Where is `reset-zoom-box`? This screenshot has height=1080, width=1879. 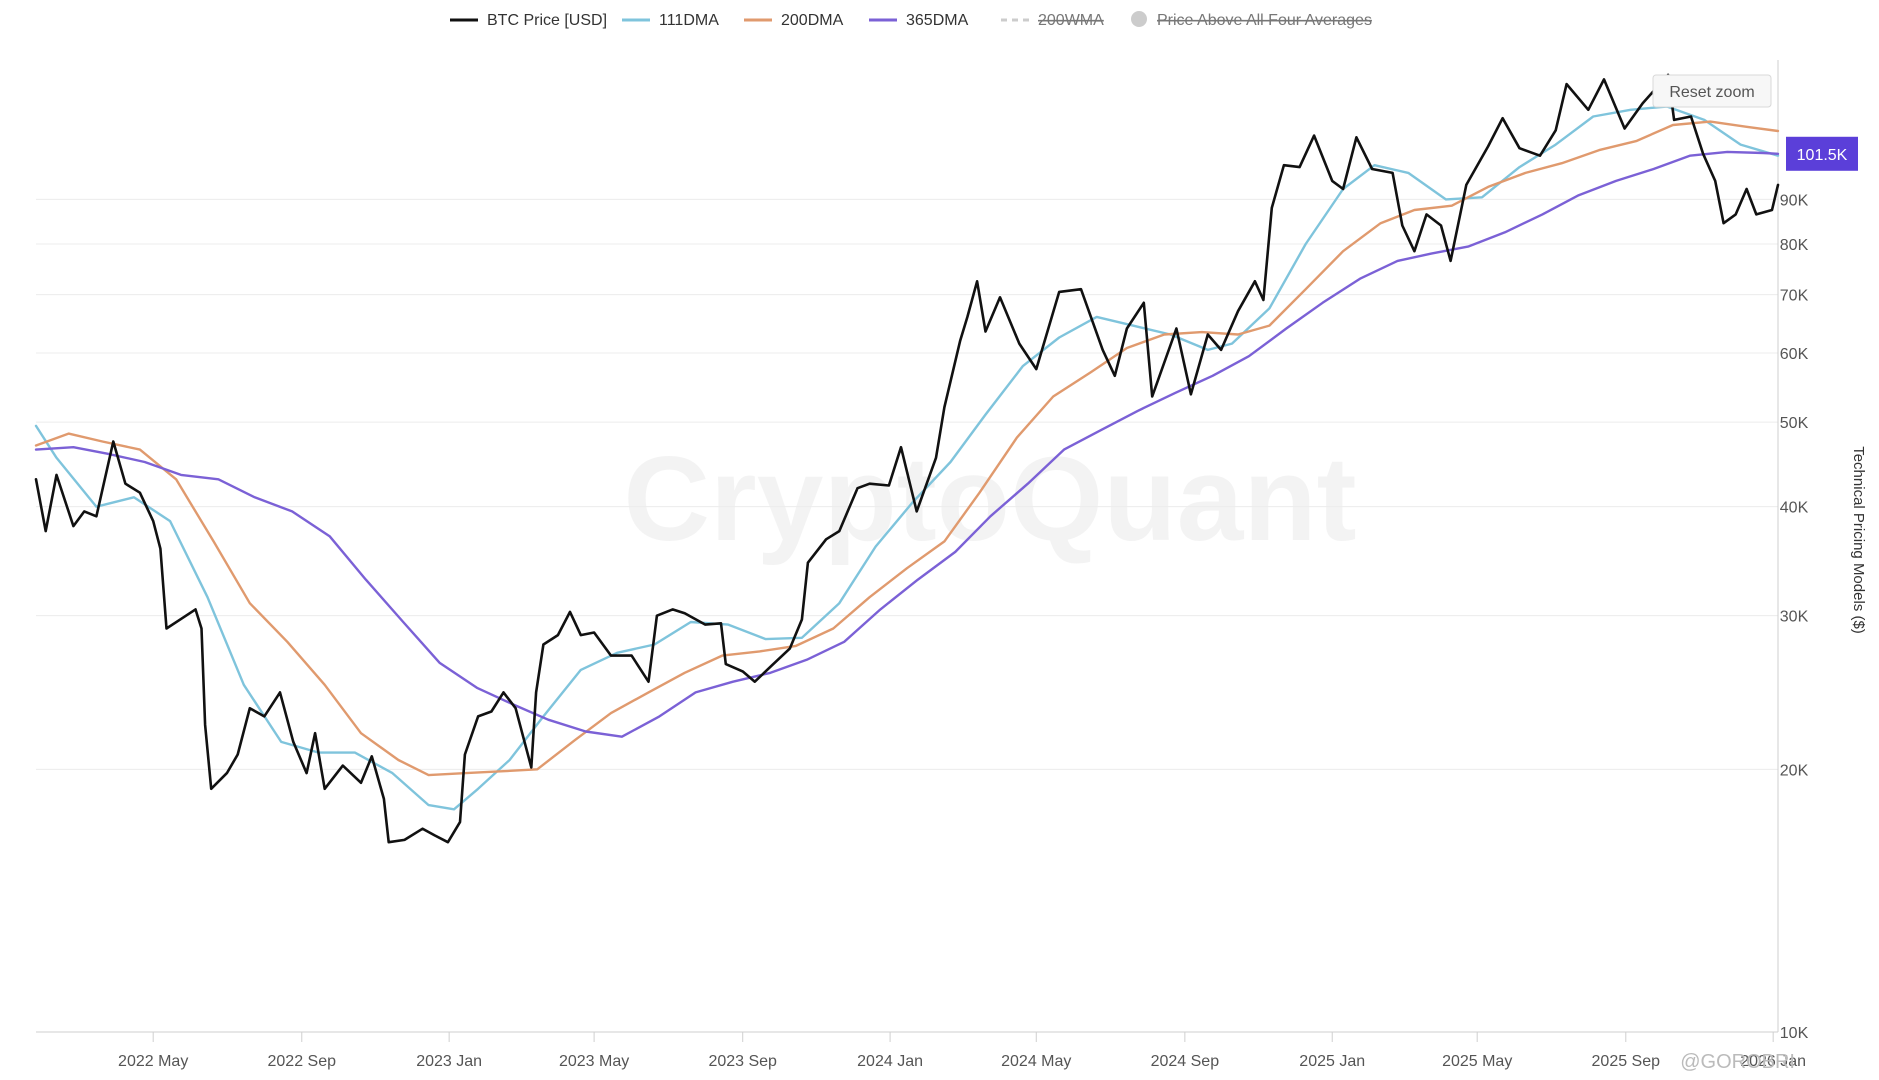 reset-zoom-box is located at coordinates (1712, 91).